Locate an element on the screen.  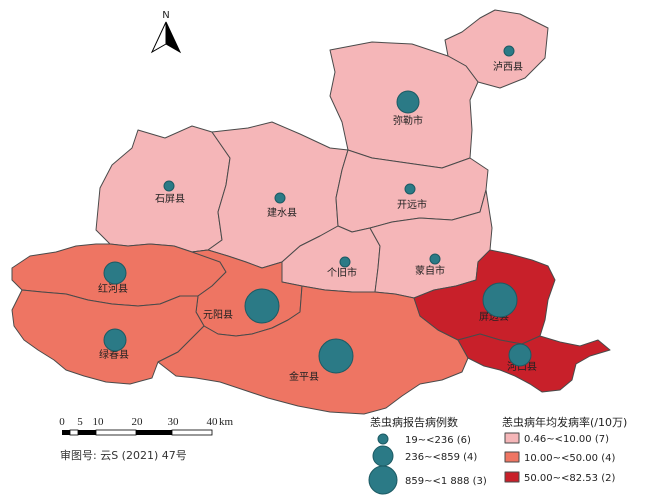
case-legend-label-small: 19~<236 (6) is located at coordinates (438, 440).